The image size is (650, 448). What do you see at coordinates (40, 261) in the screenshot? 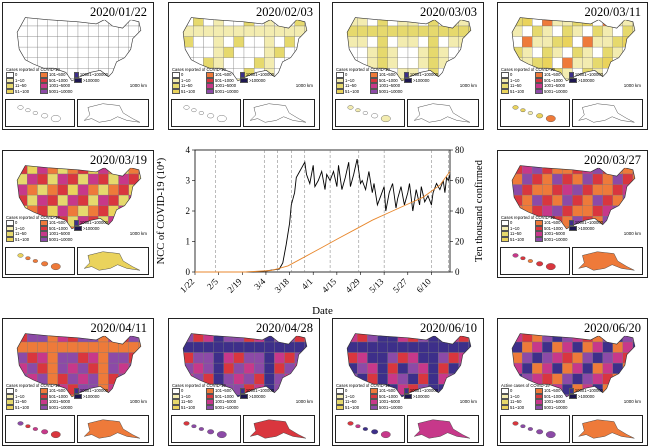
I see `hawaii-inset` at bounding box center [40, 261].